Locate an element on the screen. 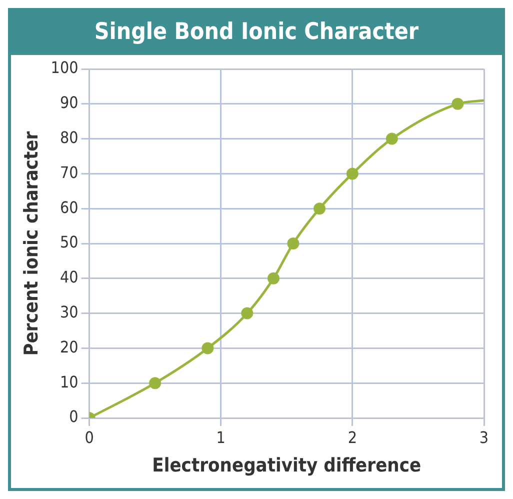 The width and height of the screenshot is (513, 499). y-tick-label: 10 is located at coordinates (69, 382).